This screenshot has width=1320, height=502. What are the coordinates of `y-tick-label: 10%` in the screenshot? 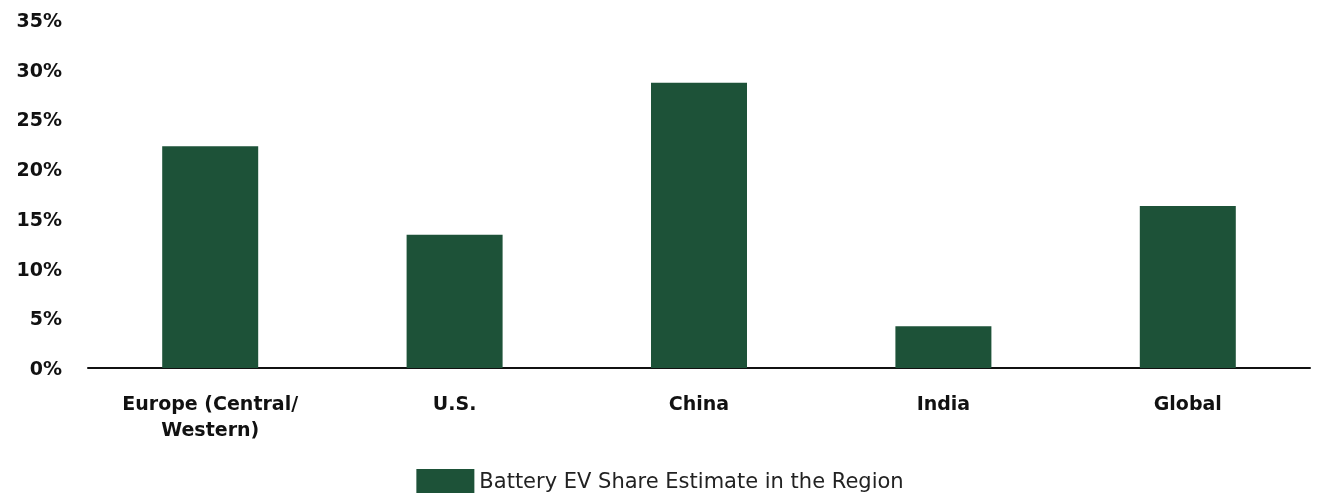 It's located at (39, 268).